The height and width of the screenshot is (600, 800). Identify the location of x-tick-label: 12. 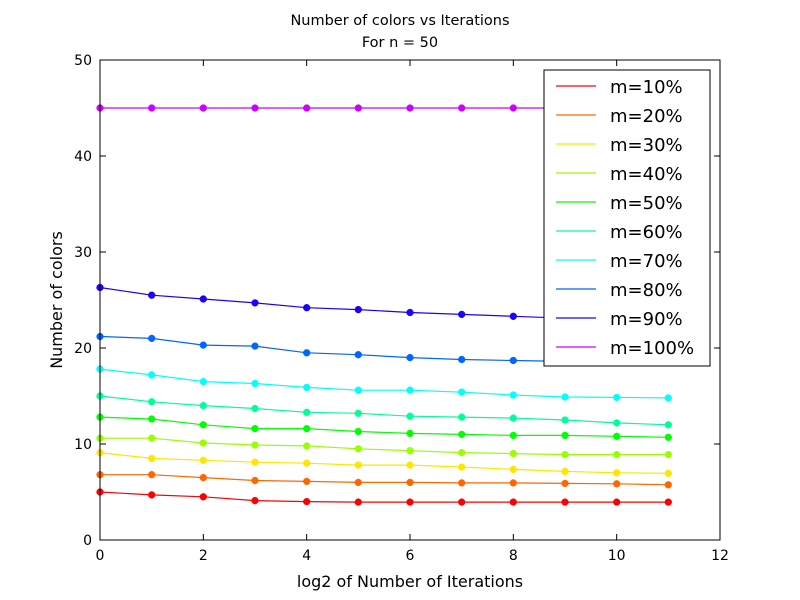
(720, 556).